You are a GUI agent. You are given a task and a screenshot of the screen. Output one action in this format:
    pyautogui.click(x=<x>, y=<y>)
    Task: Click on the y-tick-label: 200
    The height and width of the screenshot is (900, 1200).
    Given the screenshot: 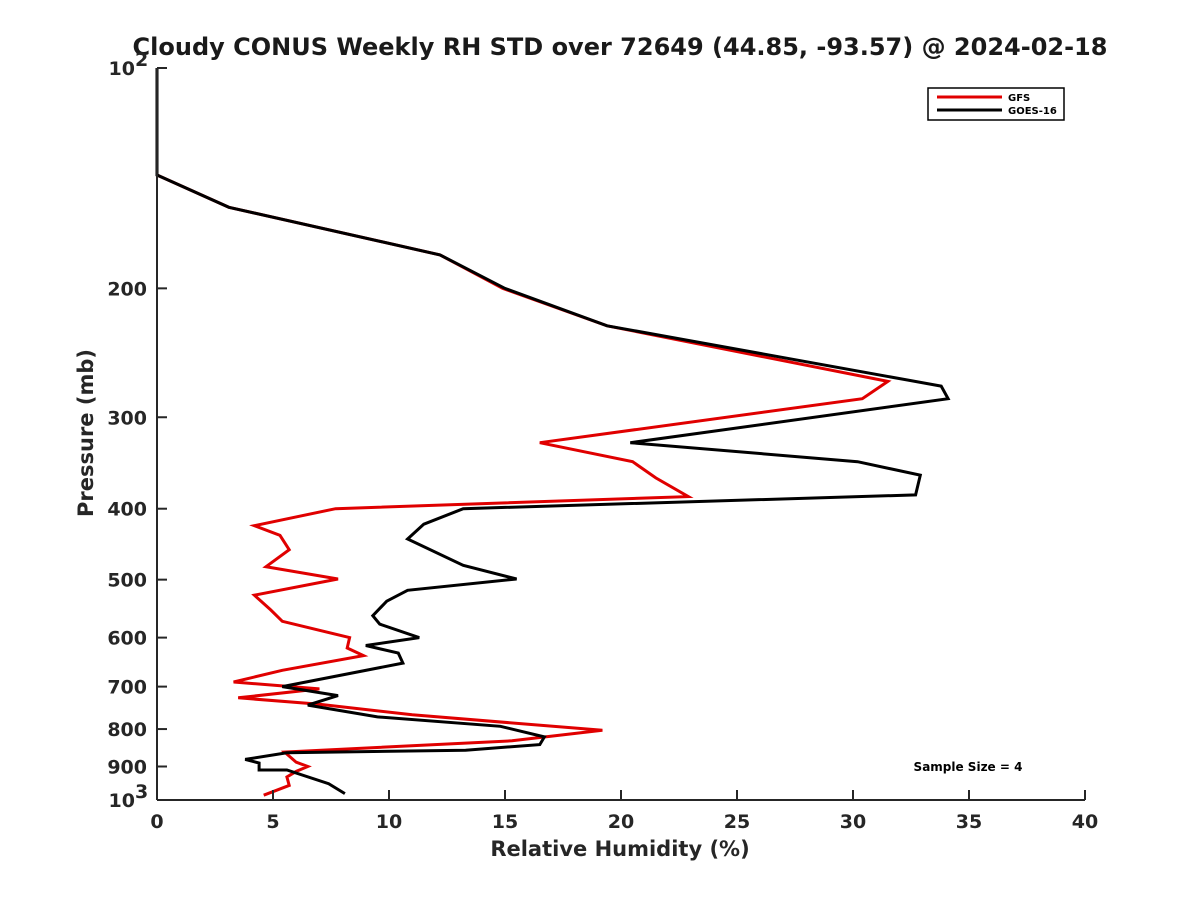 What is the action you would take?
    pyautogui.click(x=127, y=289)
    